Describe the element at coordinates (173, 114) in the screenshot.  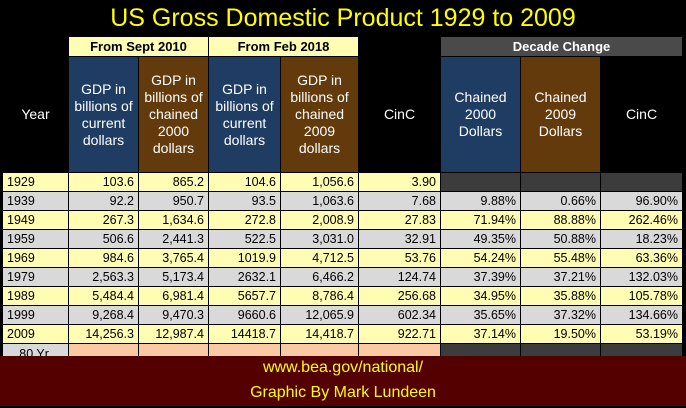
I see `header-gdp-chained-2000: GDP in billions of chained 2000 dollars` at that location.